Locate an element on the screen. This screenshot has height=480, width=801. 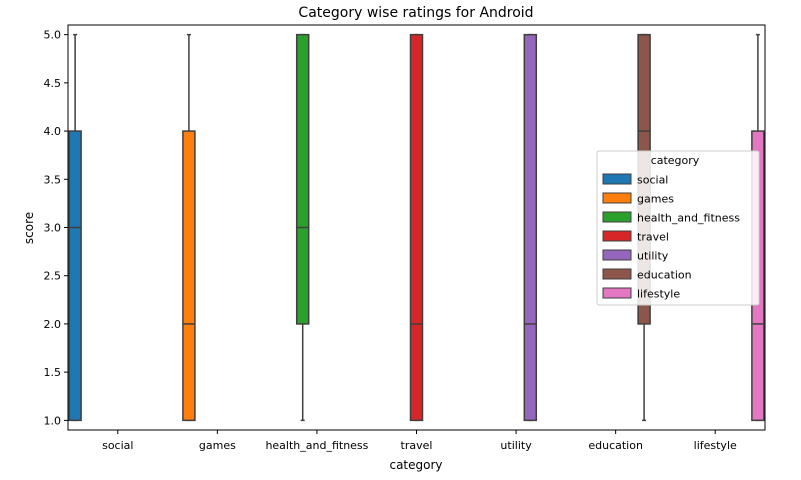
y-tick-label: 1.0 is located at coordinates (53, 420).